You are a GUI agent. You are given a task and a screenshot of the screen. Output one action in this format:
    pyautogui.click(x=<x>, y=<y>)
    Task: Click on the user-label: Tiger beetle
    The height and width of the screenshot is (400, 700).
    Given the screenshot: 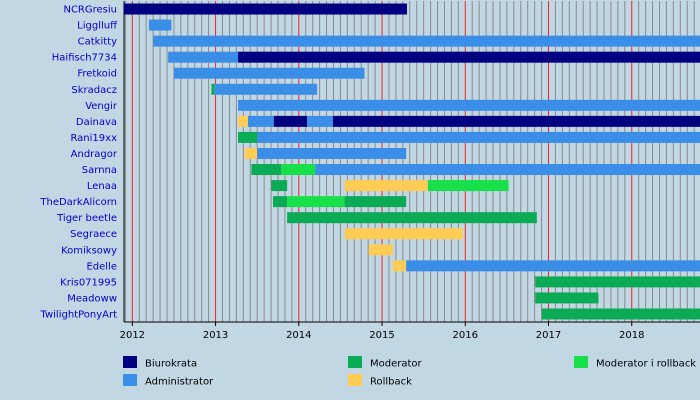 What is the action you would take?
    pyautogui.click(x=86, y=218)
    